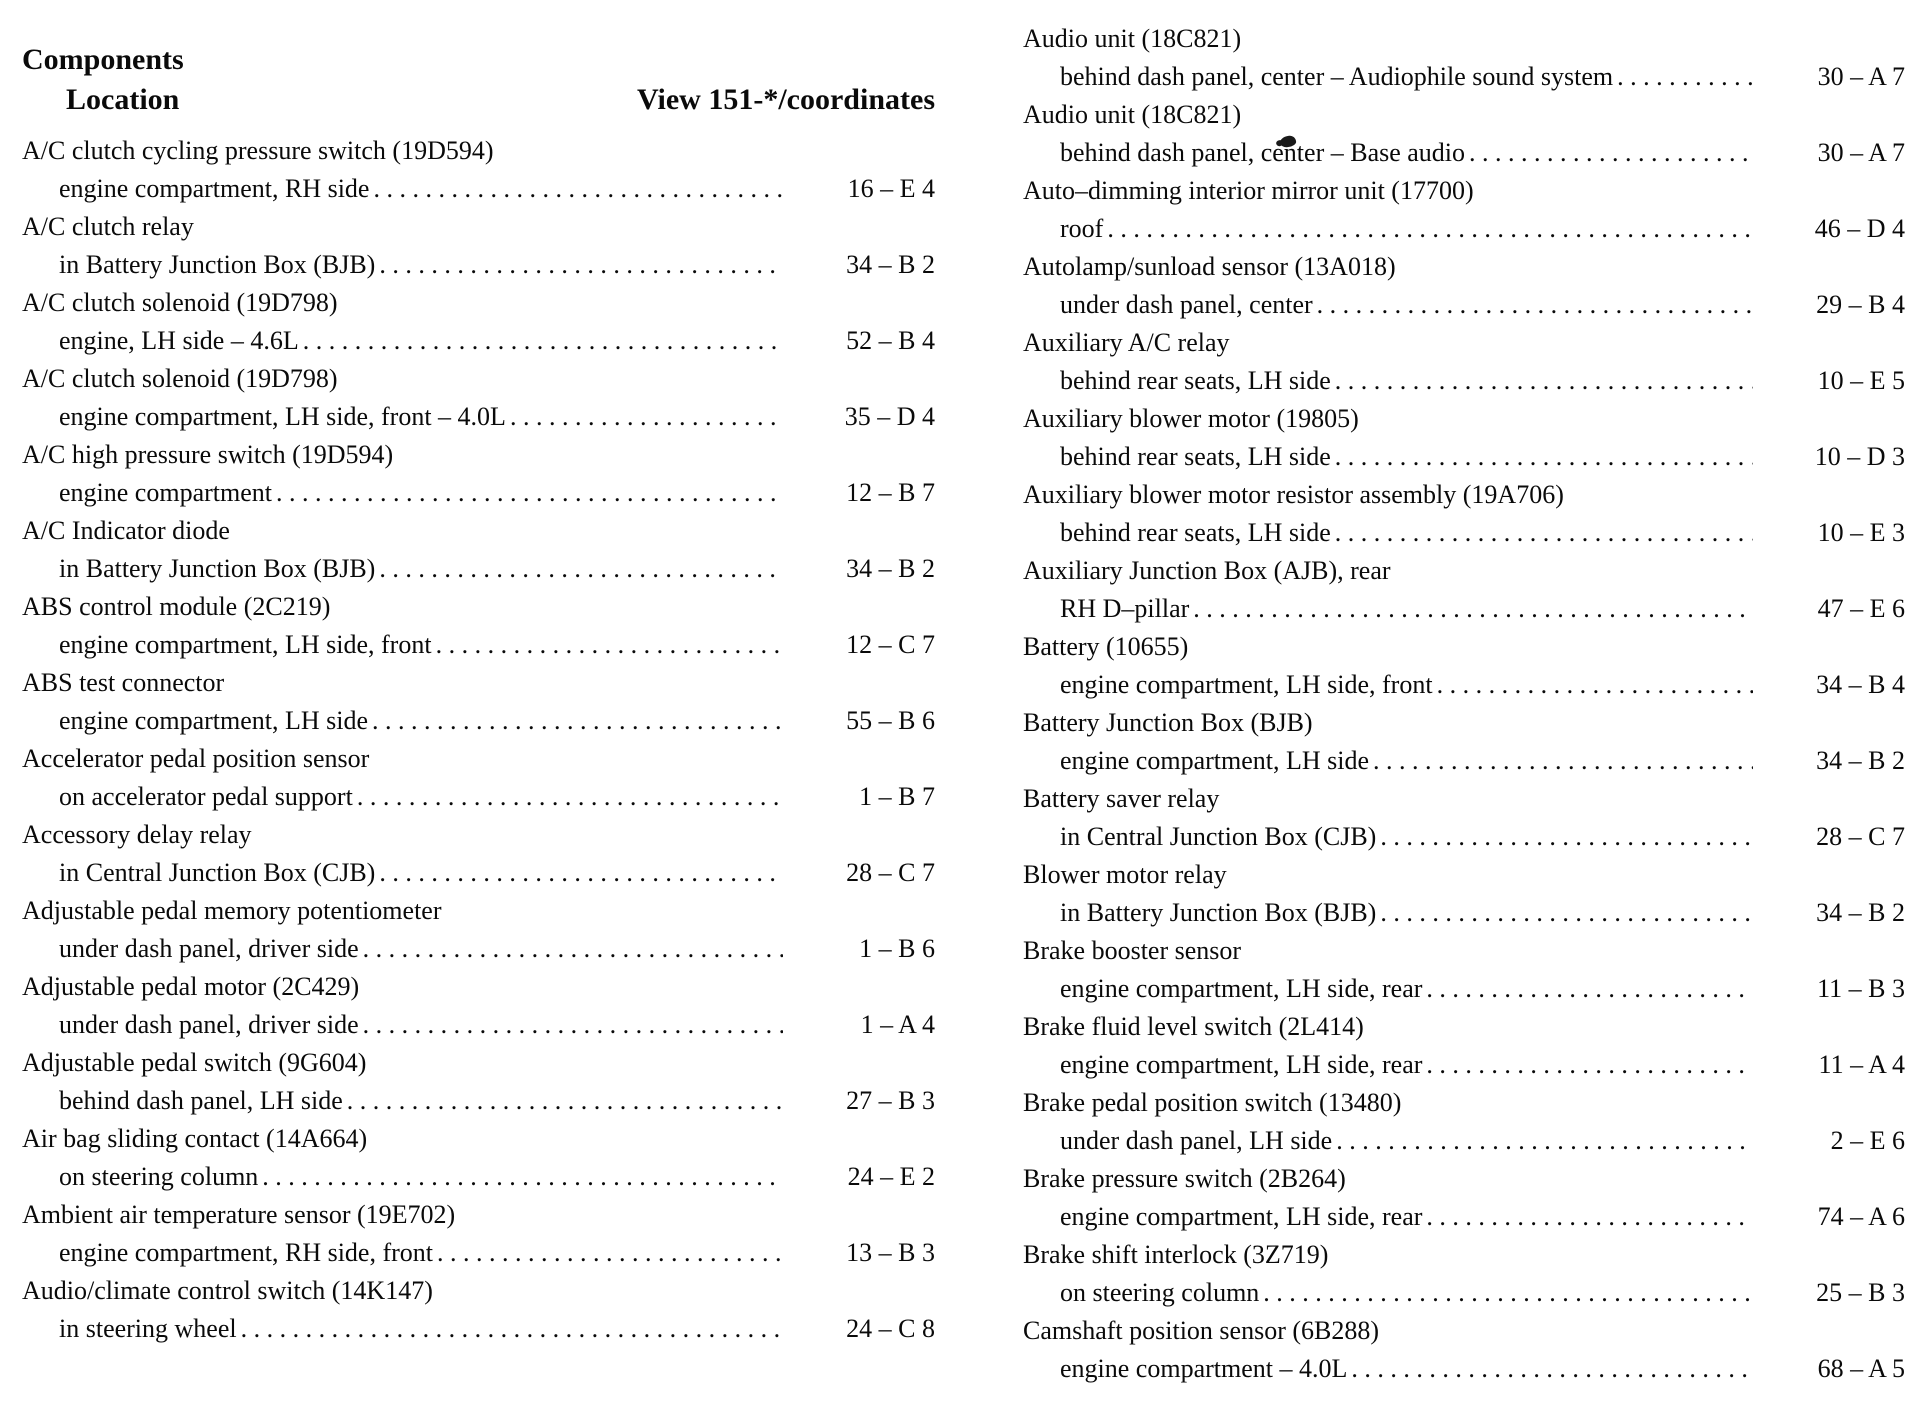  What do you see at coordinates (180, 302) in the screenshot?
I see `component-name: A/C clutch solenoid (19D798)` at bounding box center [180, 302].